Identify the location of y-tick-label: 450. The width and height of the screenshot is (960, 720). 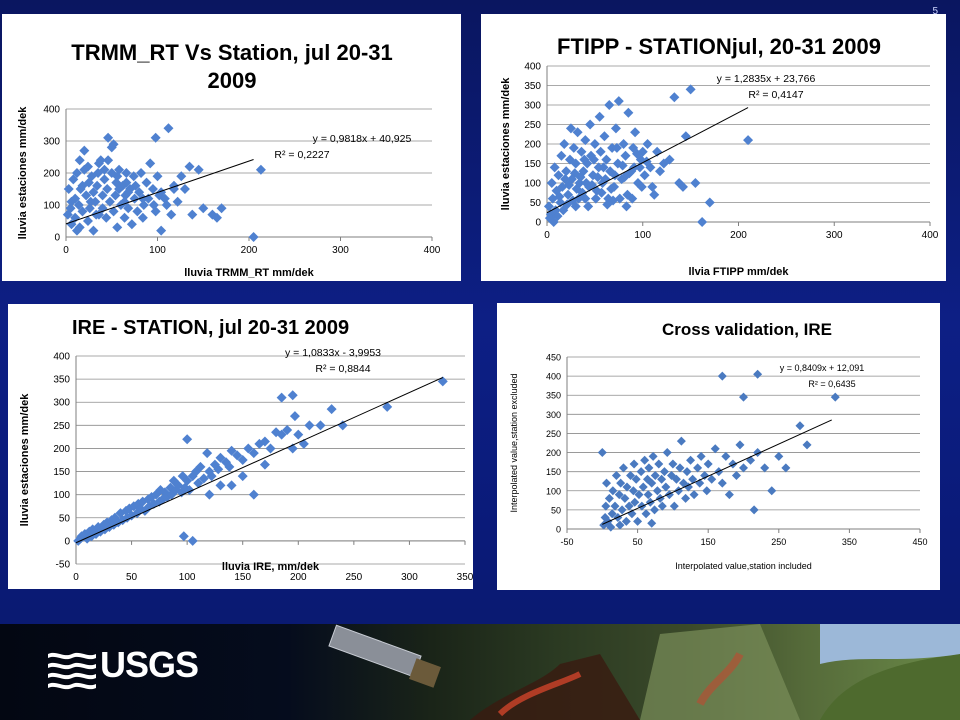
(553, 358).